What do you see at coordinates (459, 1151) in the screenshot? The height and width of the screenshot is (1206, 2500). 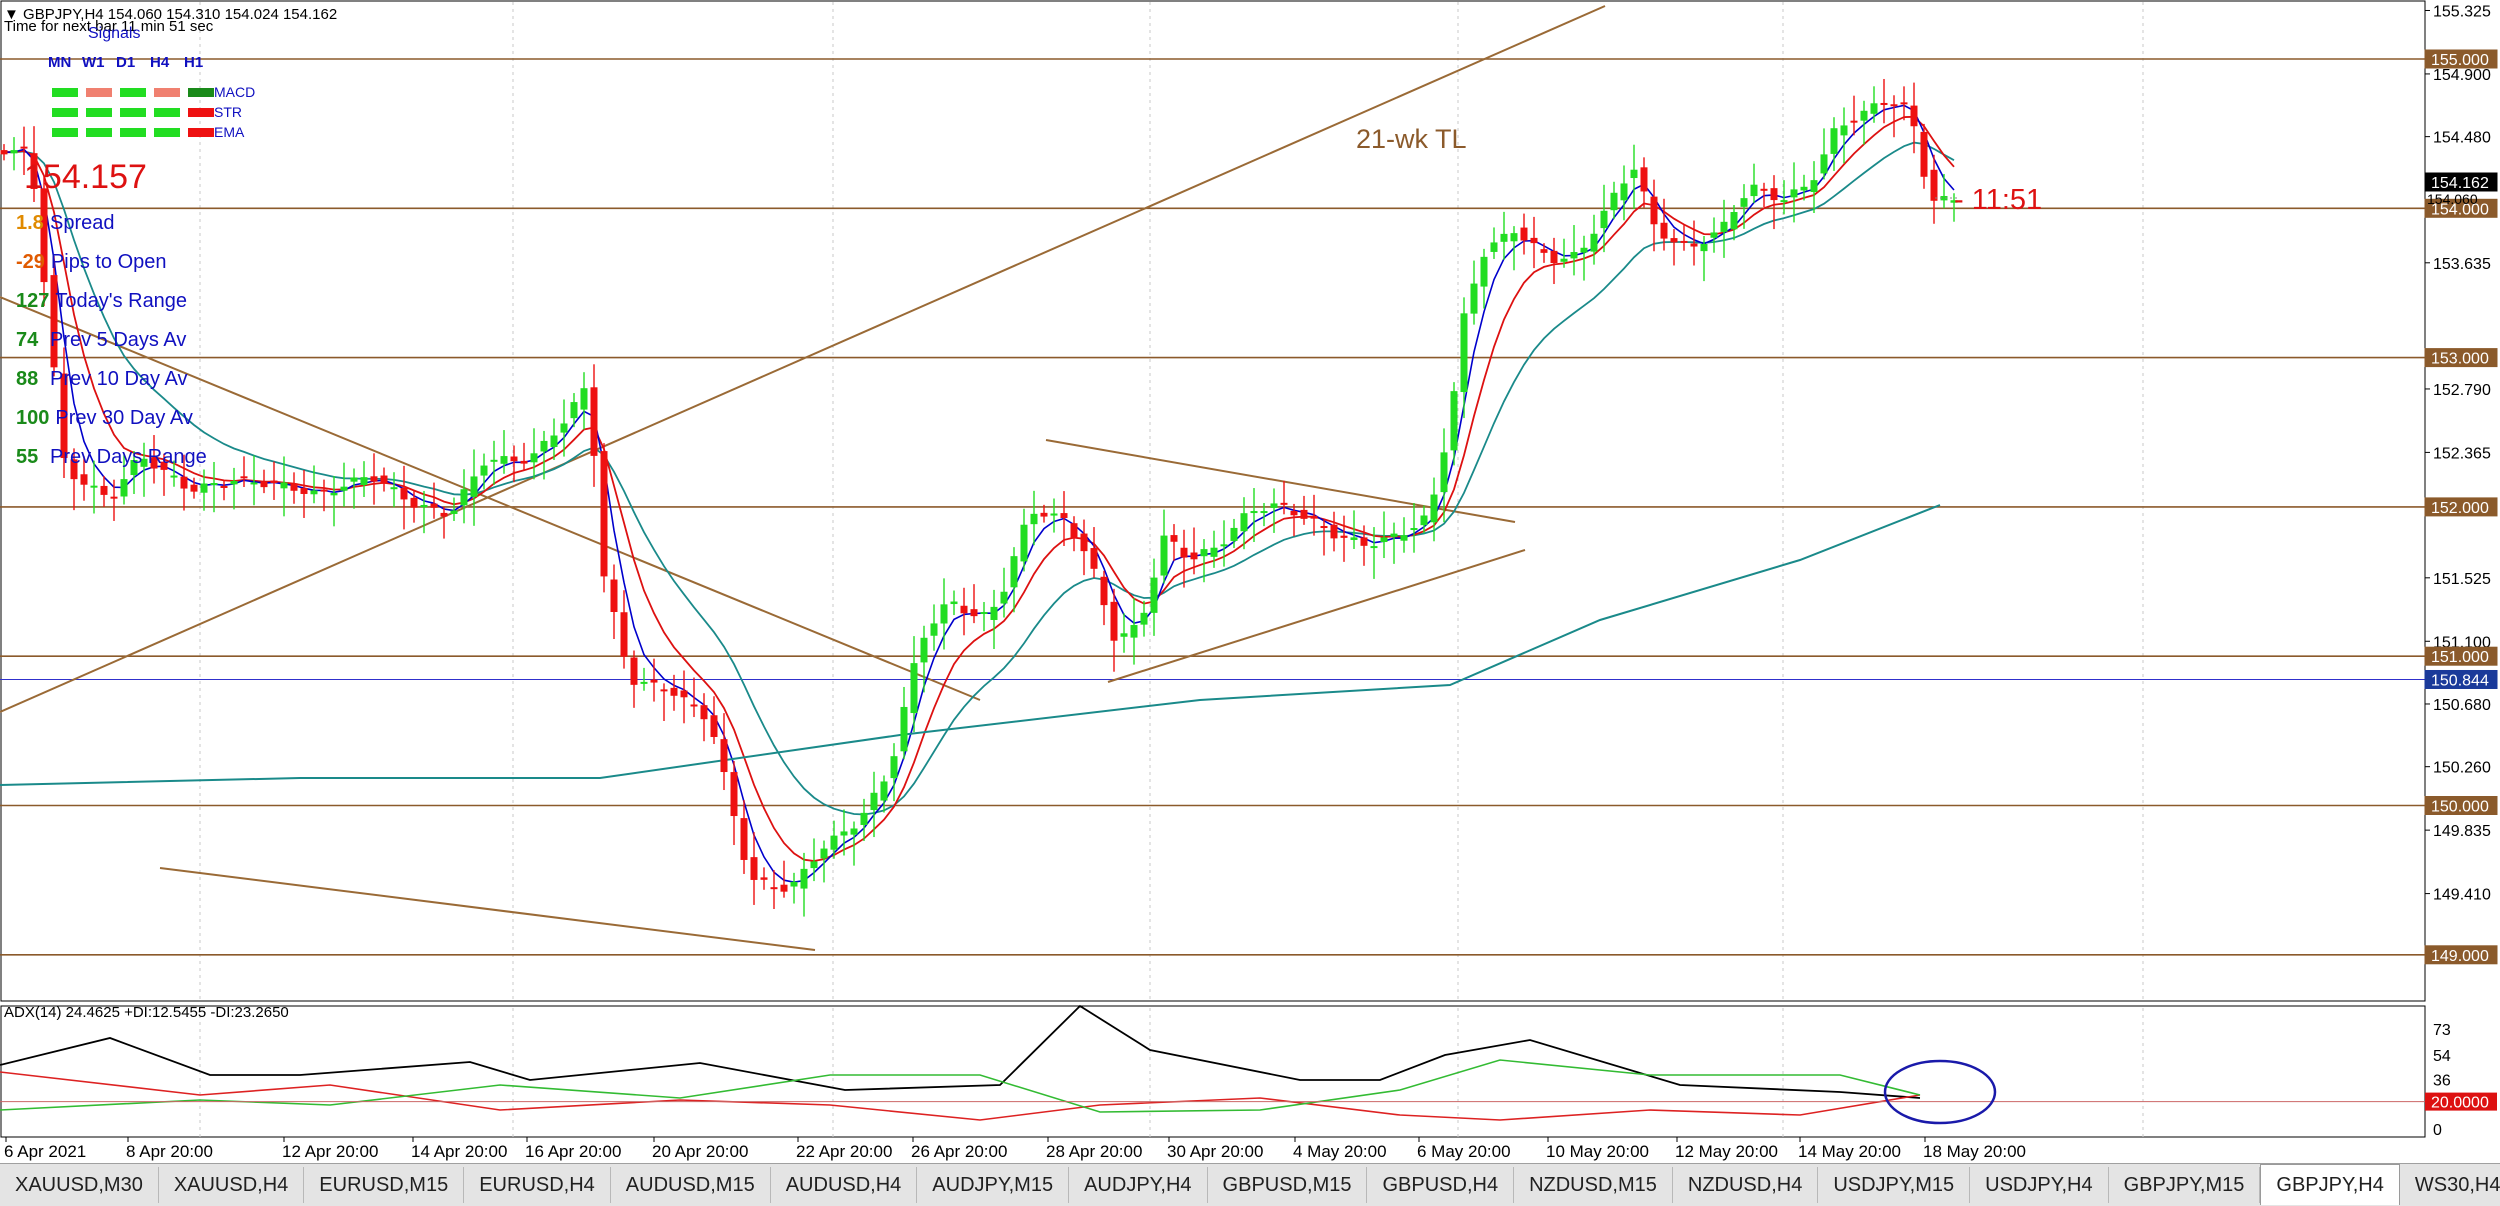 I see `time-label: 14 Apr 20:00` at bounding box center [459, 1151].